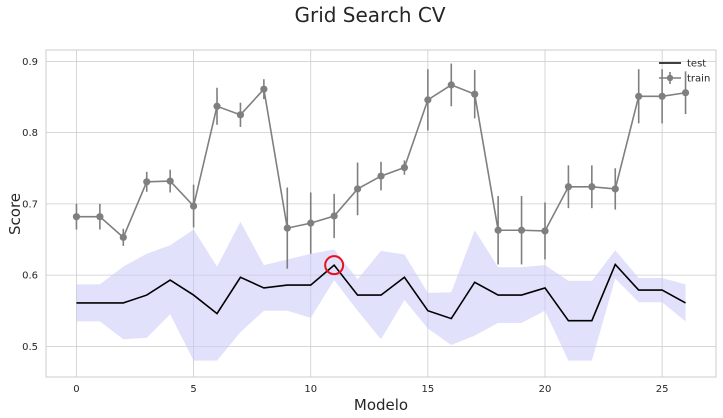 The width and height of the screenshot is (723, 418). I want to click on x-tick-label: 0, so click(76, 389).